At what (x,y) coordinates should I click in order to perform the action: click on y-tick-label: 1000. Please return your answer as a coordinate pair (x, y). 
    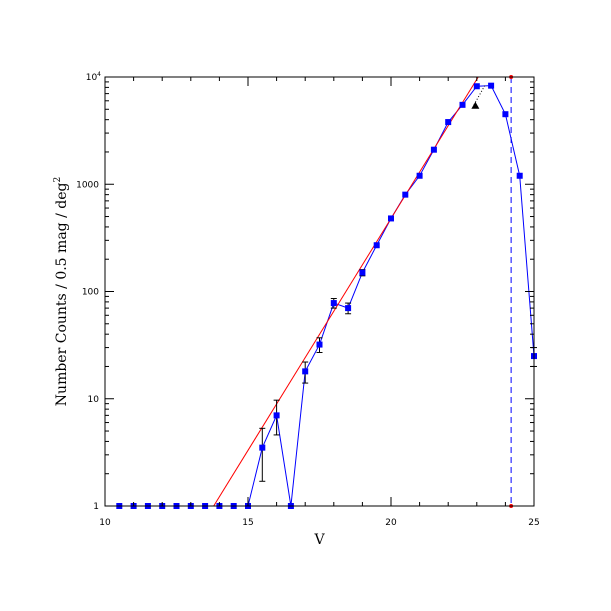
    Looking at the image, I should click on (87, 185).